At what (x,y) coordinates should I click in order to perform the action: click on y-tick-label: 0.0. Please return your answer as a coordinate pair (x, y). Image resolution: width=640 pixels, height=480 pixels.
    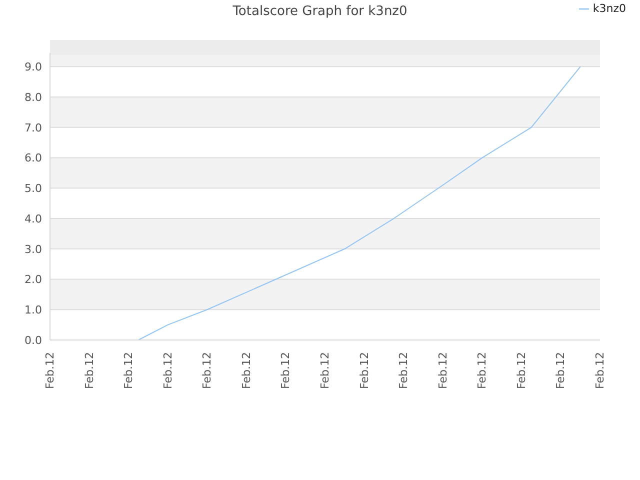
    Looking at the image, I should click on (33, 340).